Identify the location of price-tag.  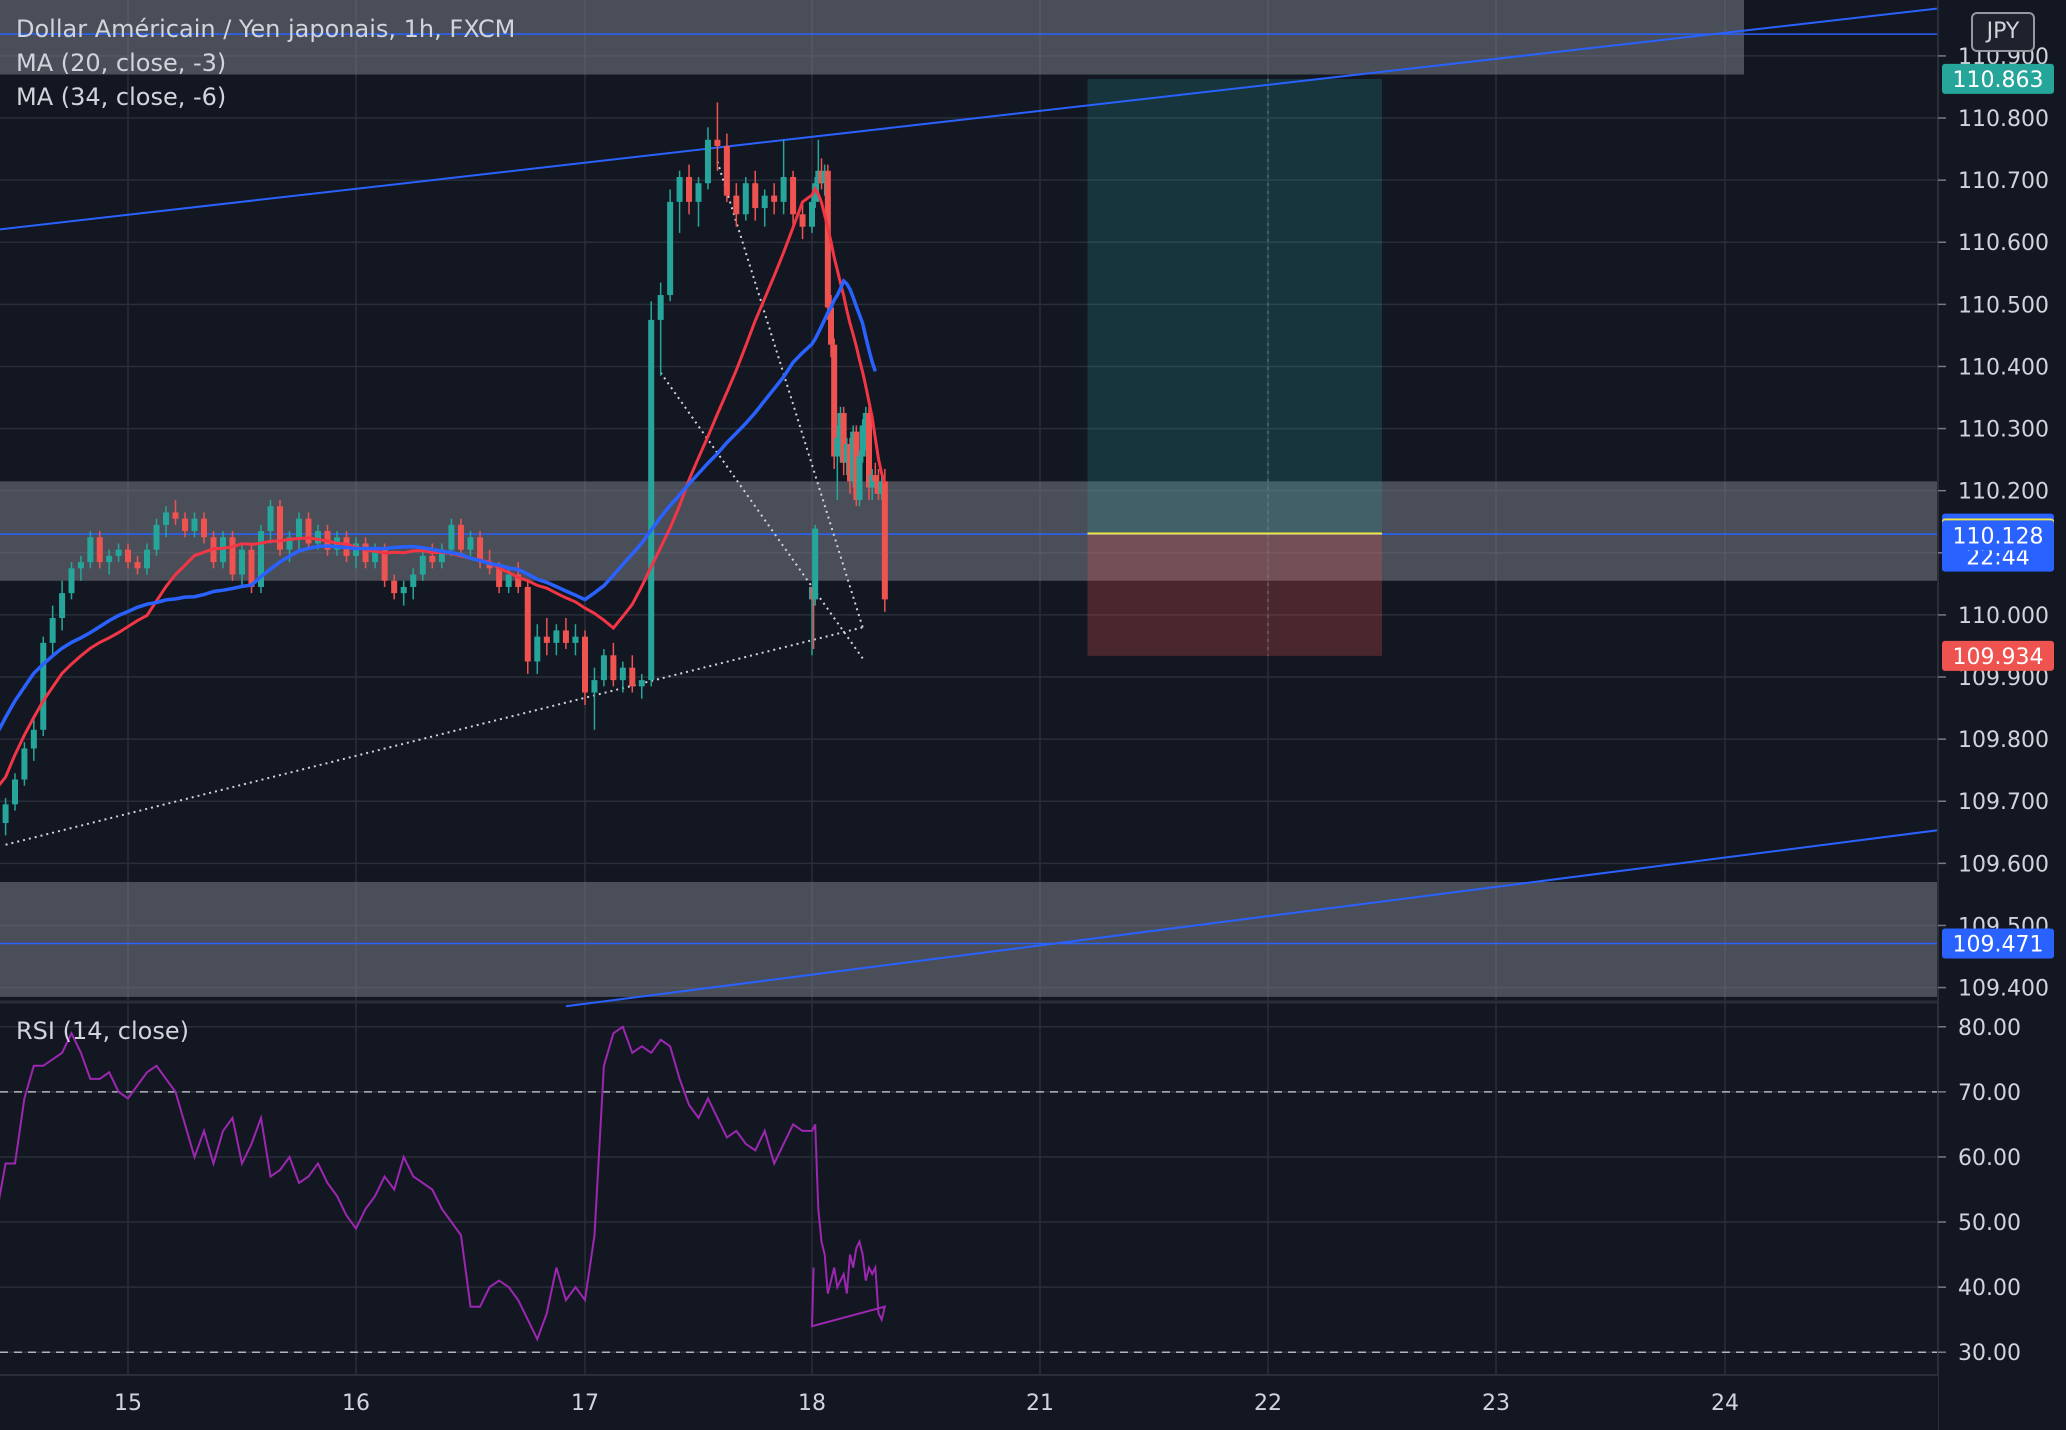
(1998, 78).